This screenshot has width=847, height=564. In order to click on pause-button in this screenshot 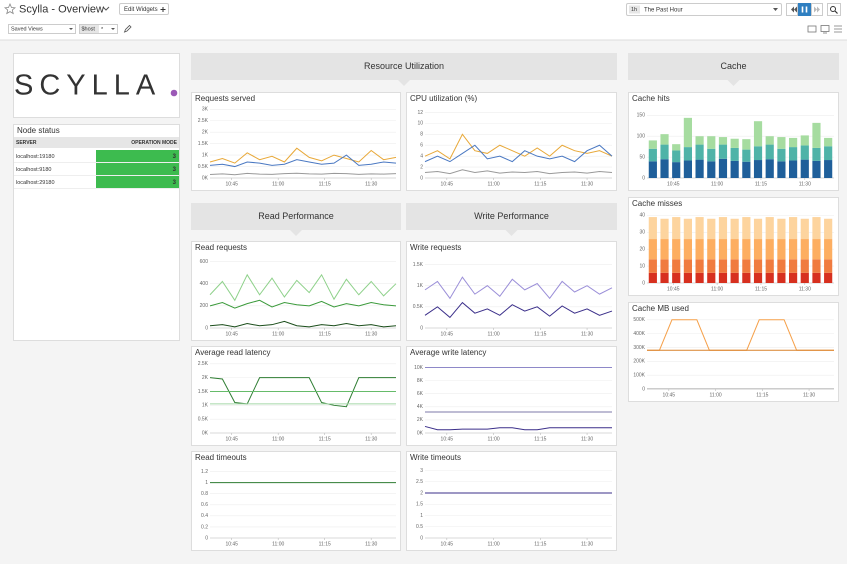, I will do `click(804, 9)`.